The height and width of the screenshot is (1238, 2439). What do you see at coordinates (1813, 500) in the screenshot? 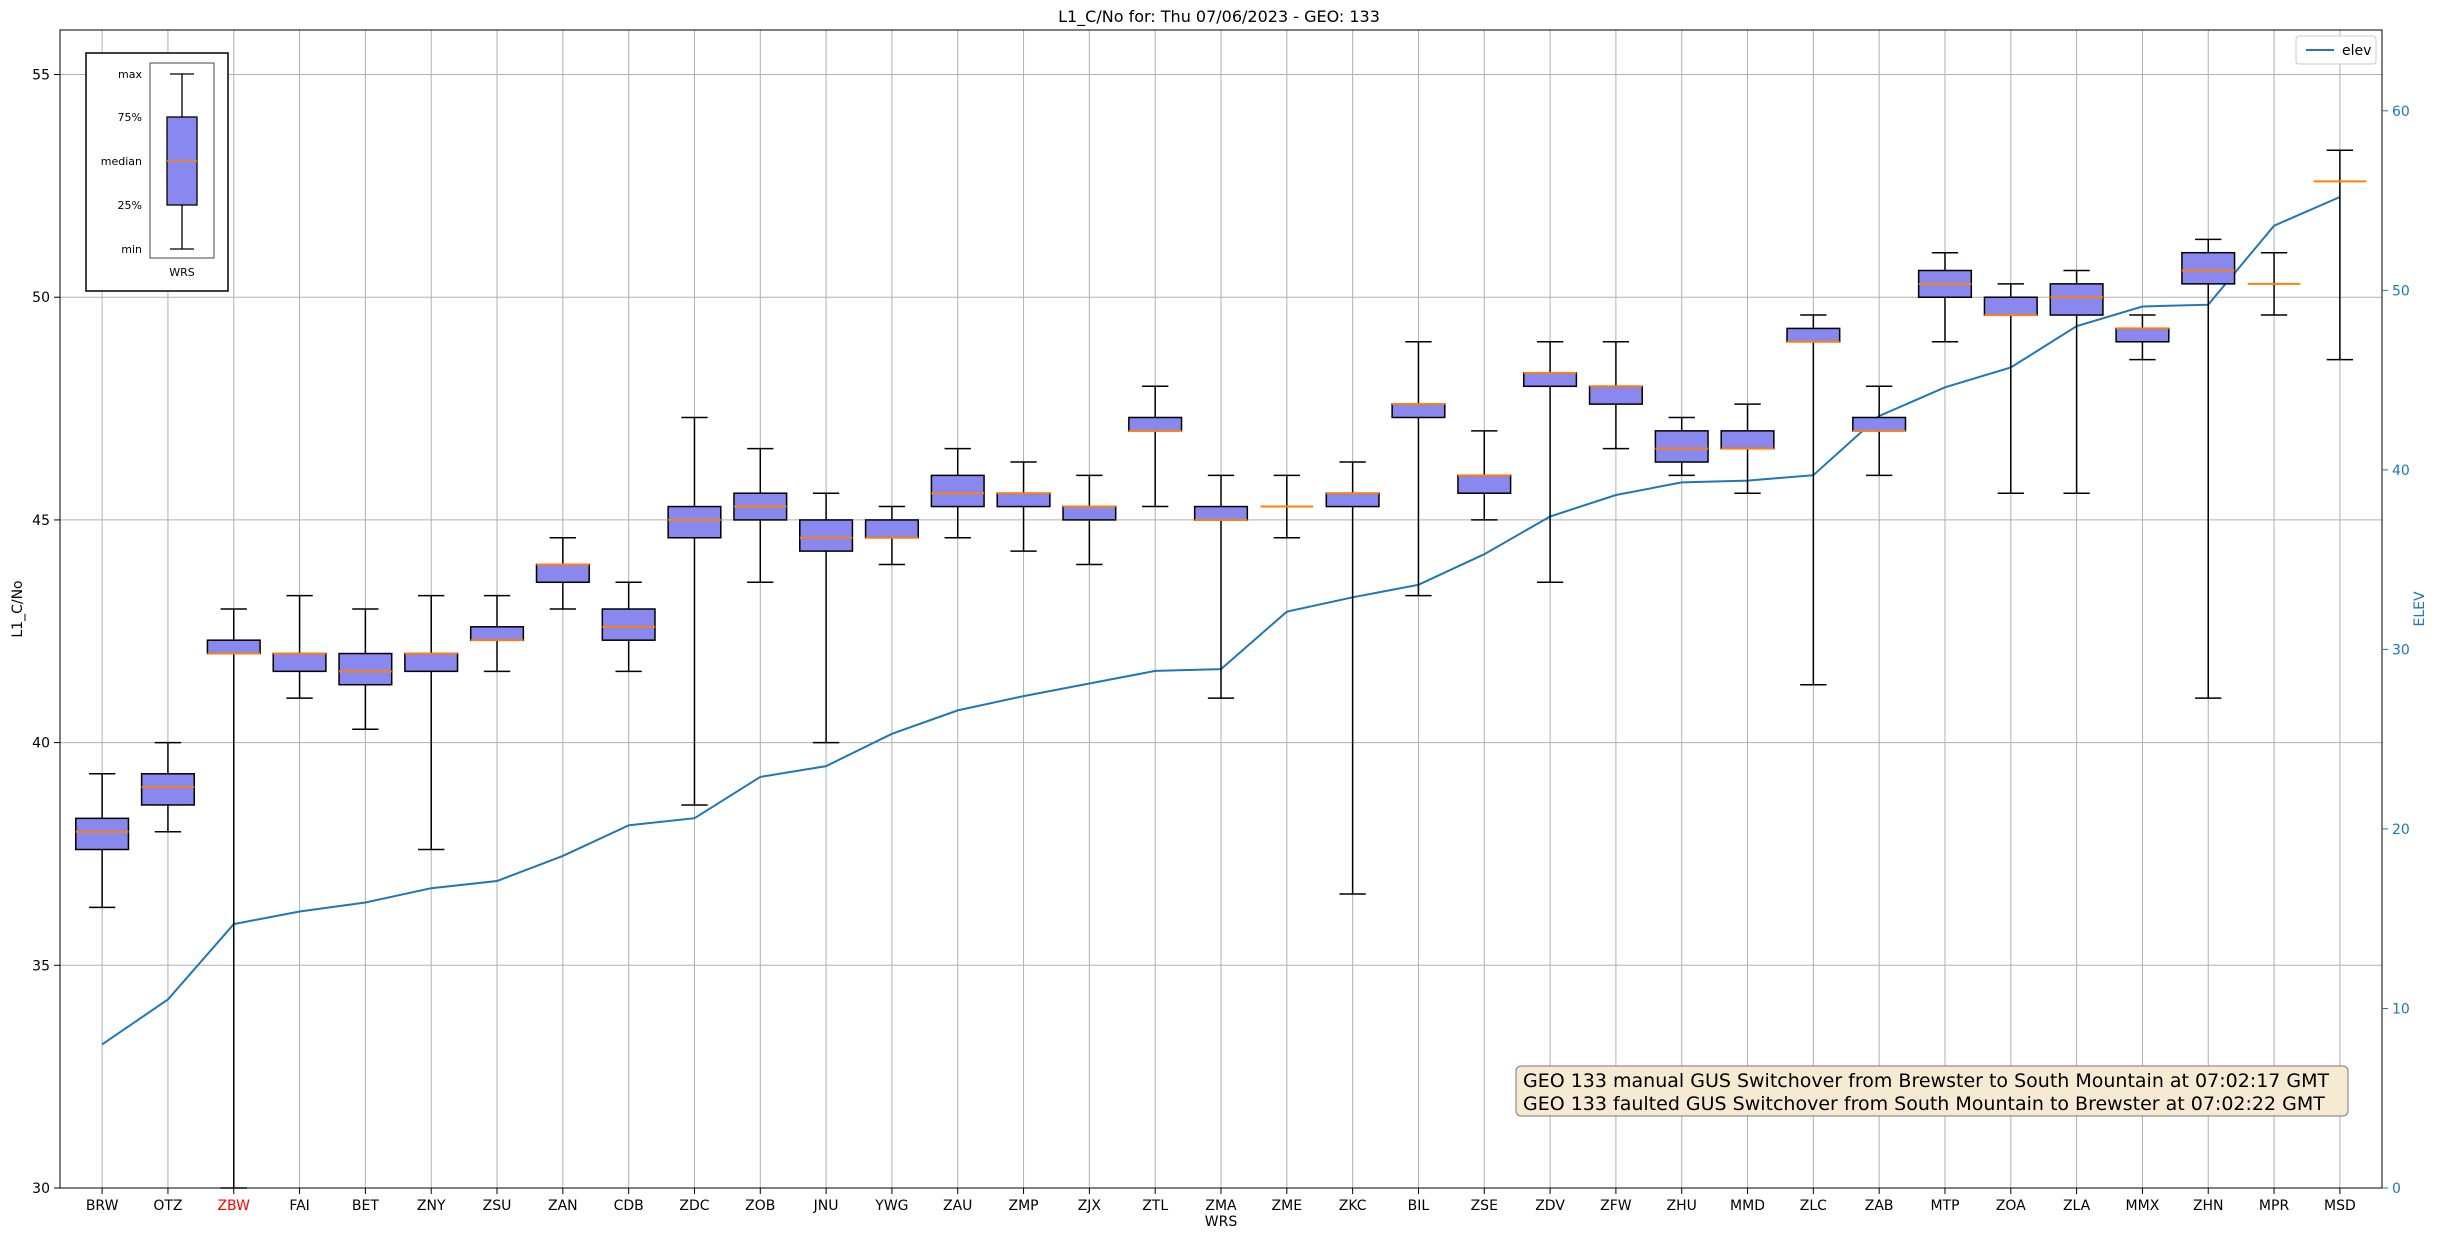
I see `box-zlc` at bounding box center [1813, 500].